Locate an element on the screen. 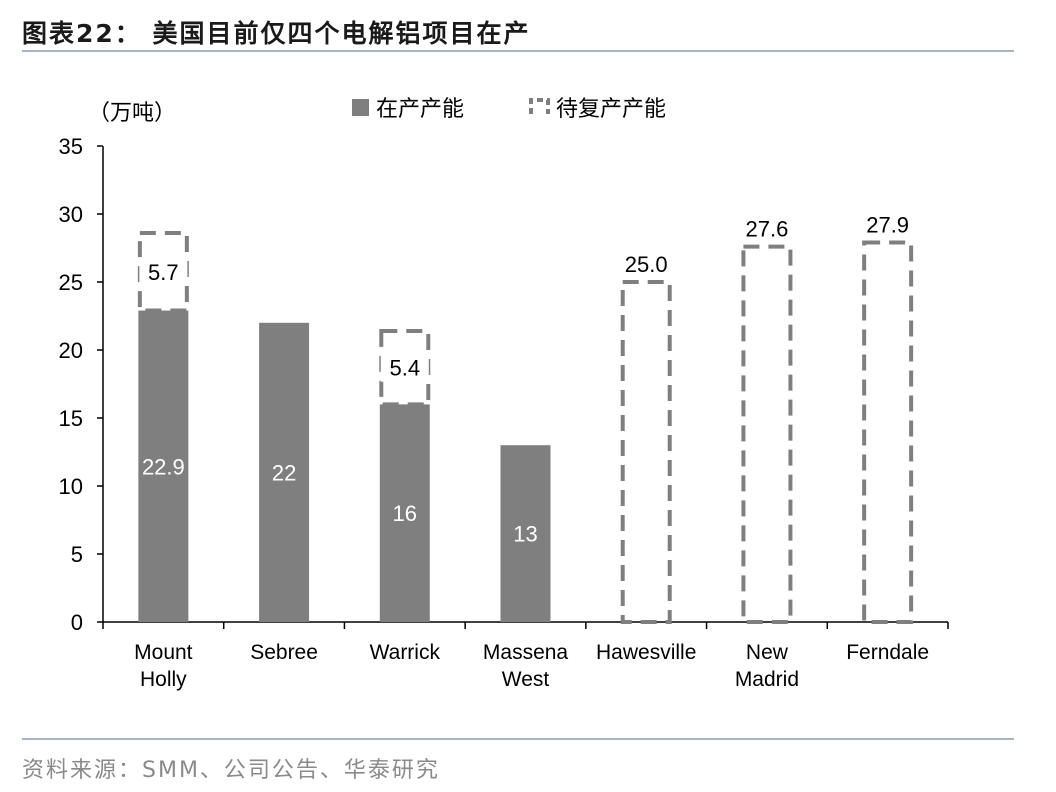 This screenshot has width=1056, height=792. category-label: Ferndale is located at coordinates (887, 652).